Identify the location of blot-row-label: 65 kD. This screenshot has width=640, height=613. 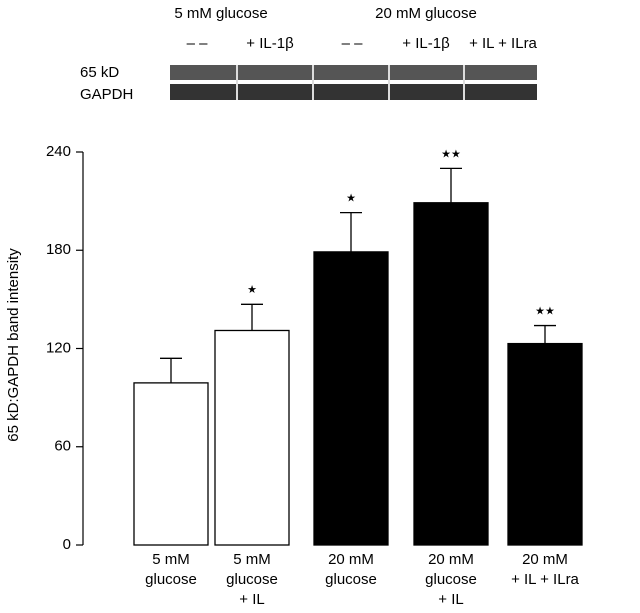
(99, 72).